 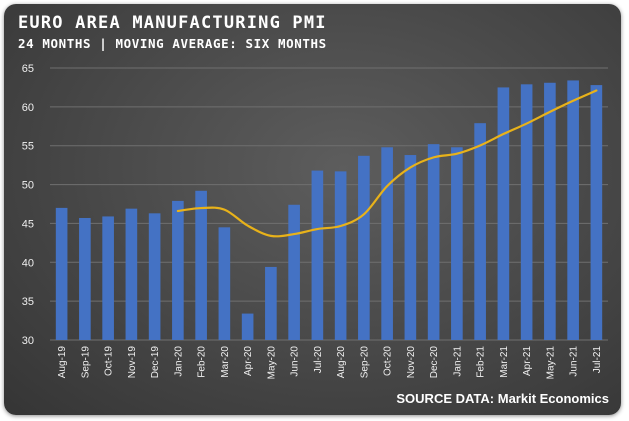 What do you see at coordinates (172, 23) in the screenshot?
I see `chart-title: EURO AREA MANUFACTURING PMI` at bounding box center [172, 23].